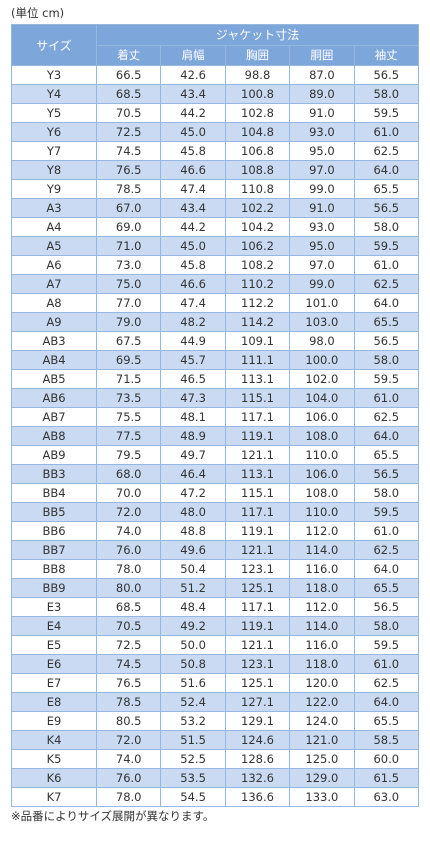  I want to click on value-cell: 73.5, so click(128, 398).